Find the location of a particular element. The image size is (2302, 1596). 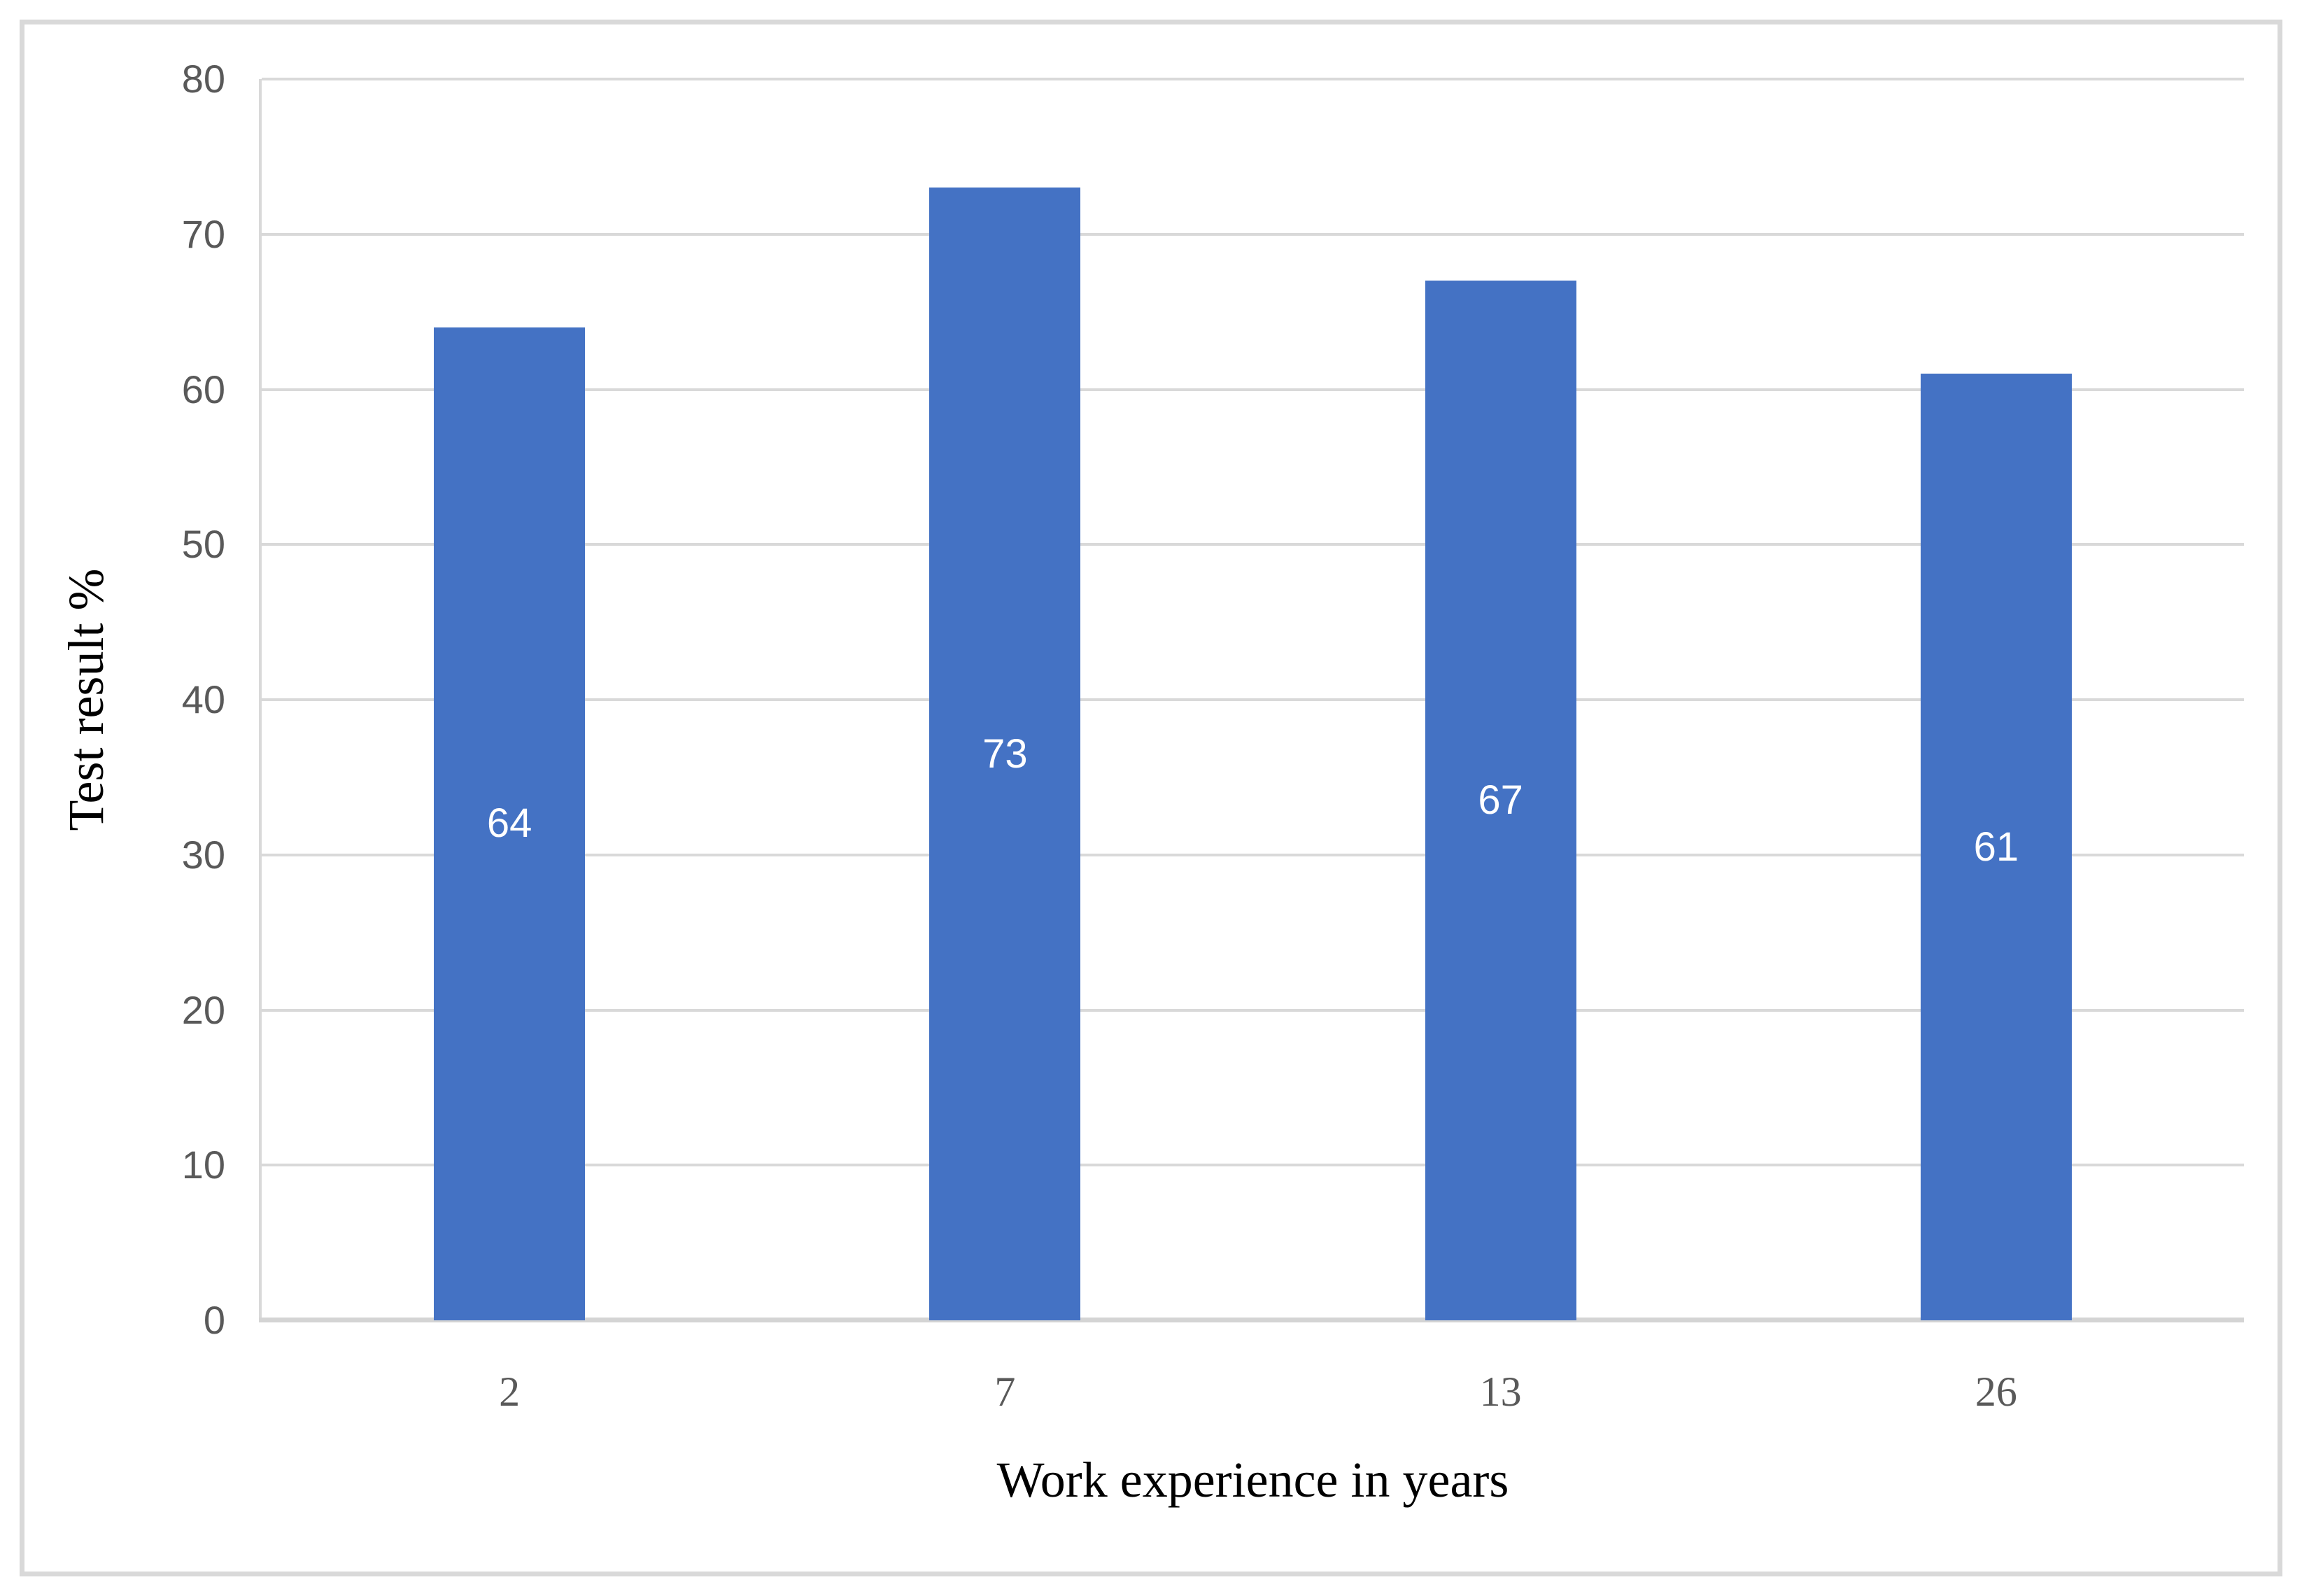

bar: 64 is located at coordinates (510, 823).